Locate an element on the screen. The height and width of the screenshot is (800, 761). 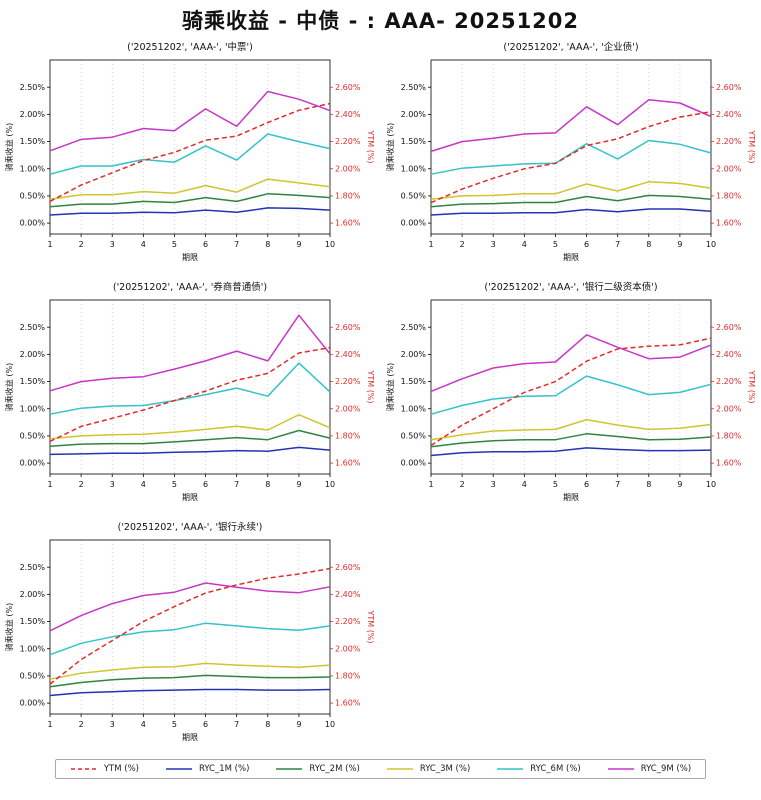
legend-label: YTM (%) is located at coordinates (121, 769).